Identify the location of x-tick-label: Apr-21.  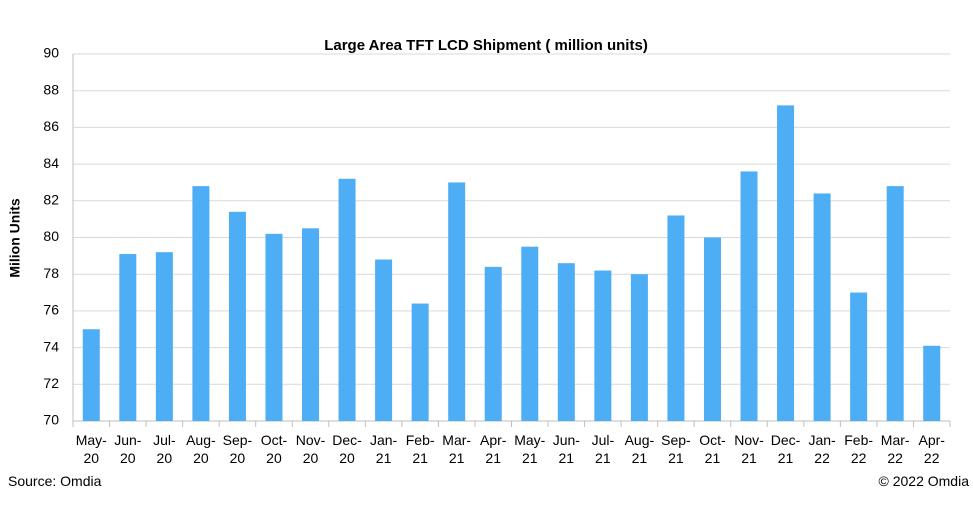
(493, 449).